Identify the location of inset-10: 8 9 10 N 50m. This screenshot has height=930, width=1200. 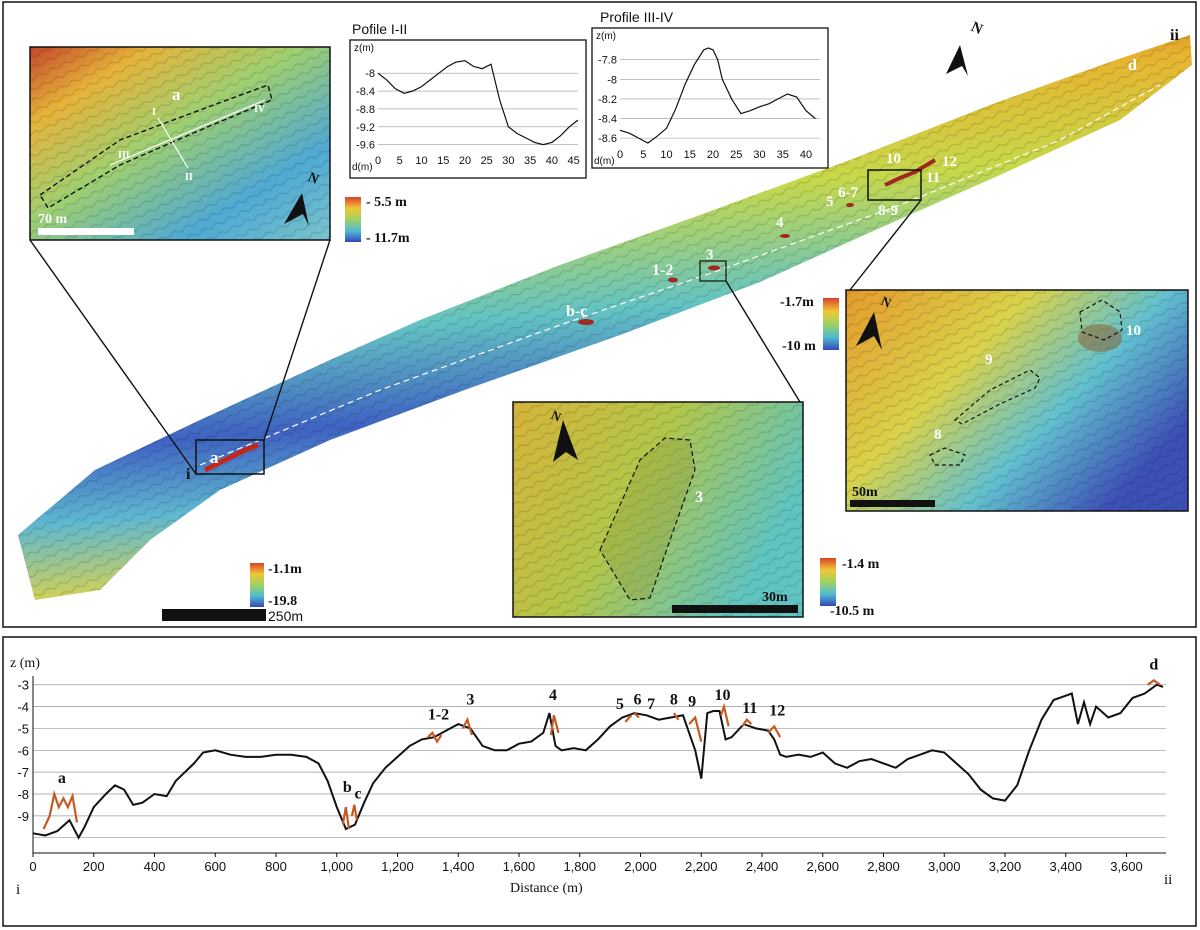
(1017, 400).